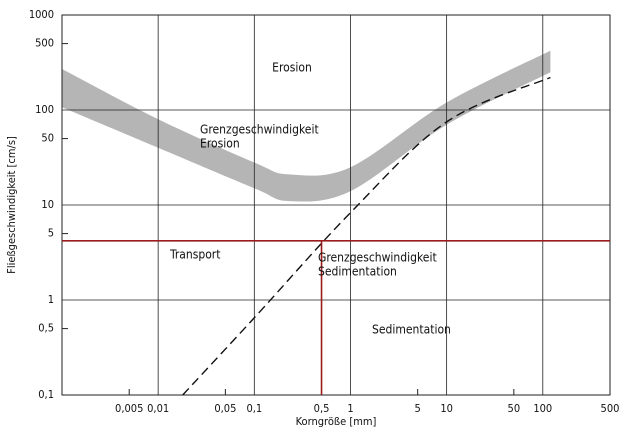 The width and height of the screenshot is (622, 430). Describe the element at coordinates (418, 408) in the screenshot. I see `x-tick-label: 5` at that location.